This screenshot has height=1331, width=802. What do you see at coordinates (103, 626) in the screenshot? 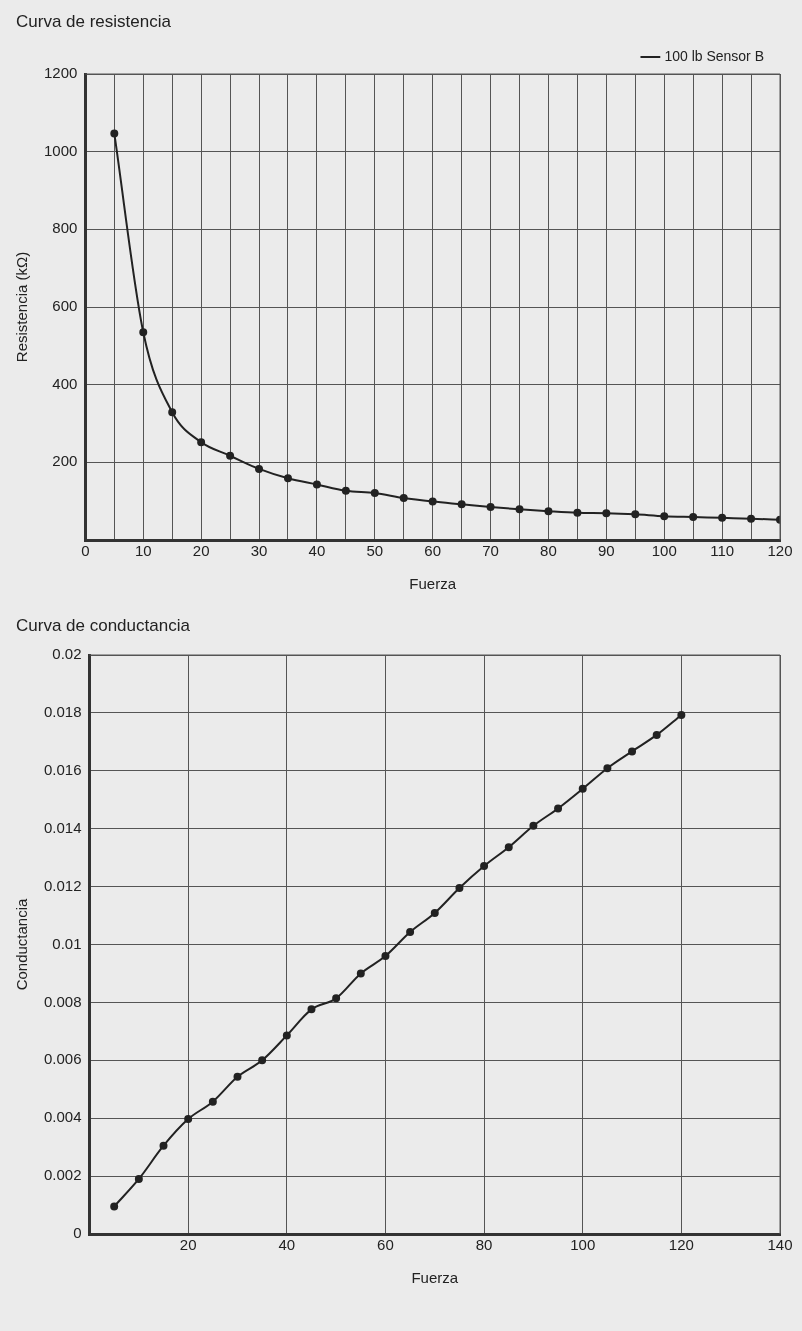
I see `chart-title: Curva de conductancia` at bounding box center [103, 626].